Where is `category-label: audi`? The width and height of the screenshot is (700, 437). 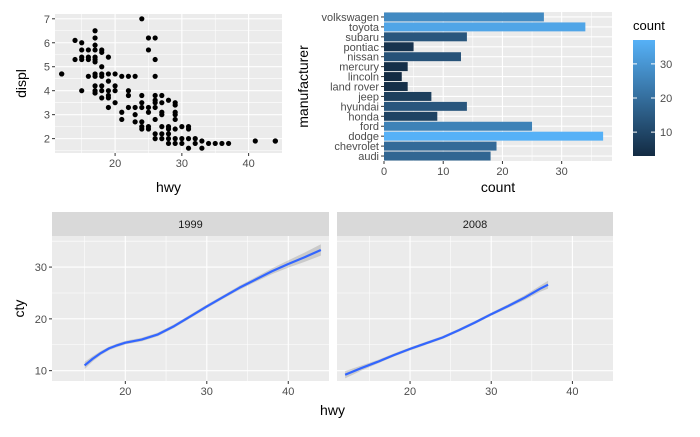
category-label: audi is located at coordinates (368, 157).